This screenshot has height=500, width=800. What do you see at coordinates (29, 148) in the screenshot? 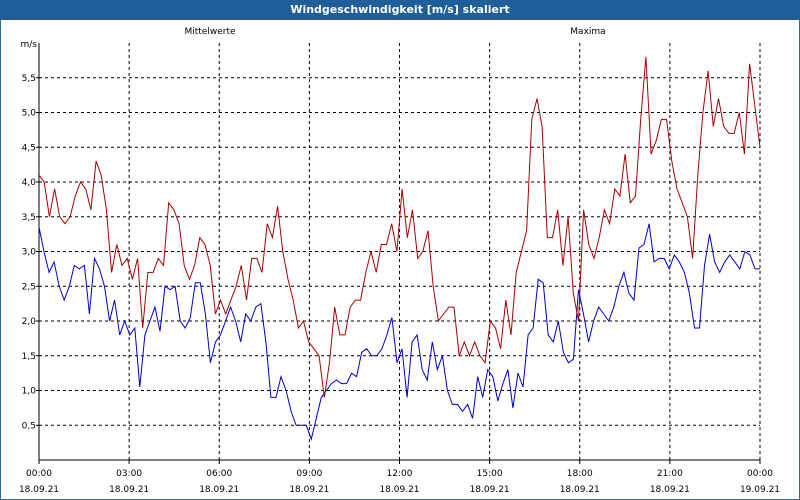
I see `y-tick-label: 4,5` at bounding box center [29, 148].